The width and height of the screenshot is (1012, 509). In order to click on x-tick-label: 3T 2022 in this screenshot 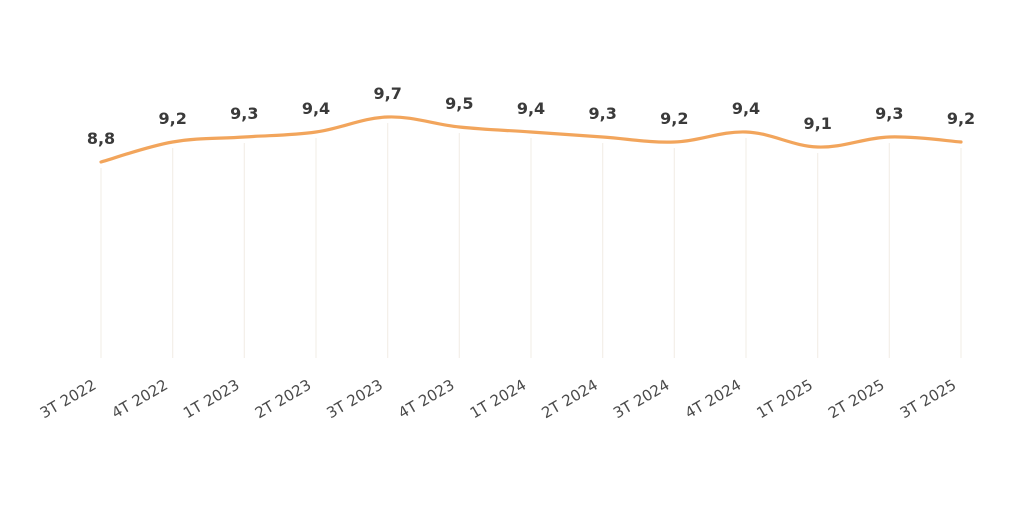, I will do `click(68, 399)`.